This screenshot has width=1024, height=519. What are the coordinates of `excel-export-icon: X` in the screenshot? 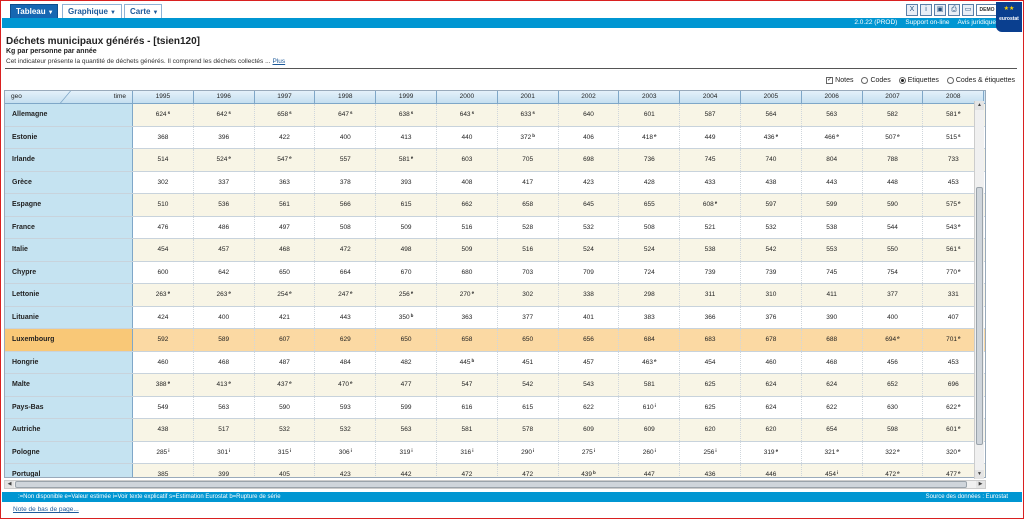 It's located at (912, 10).